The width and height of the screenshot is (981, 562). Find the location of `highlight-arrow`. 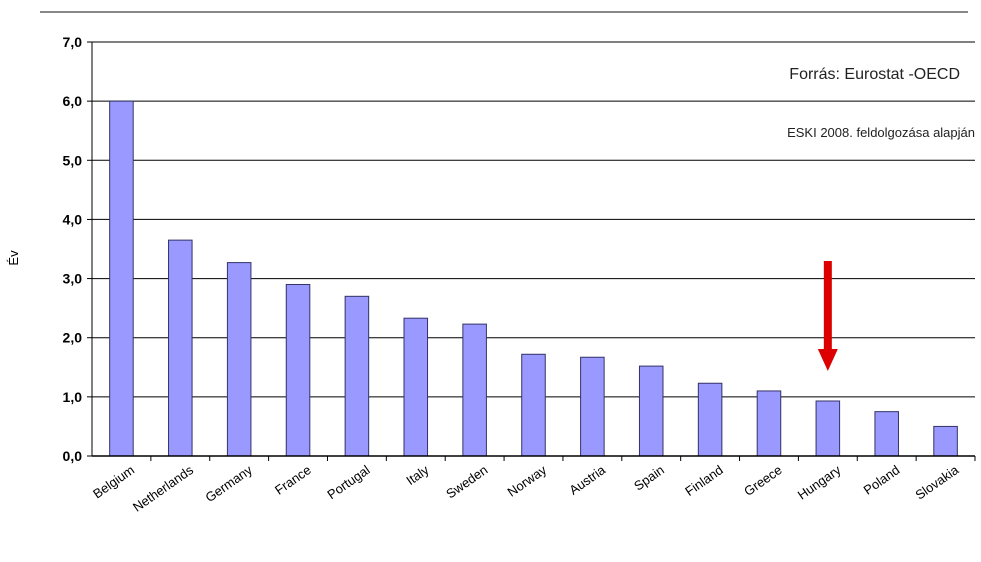

highlight-arrow is located at coordinates (827, 315).